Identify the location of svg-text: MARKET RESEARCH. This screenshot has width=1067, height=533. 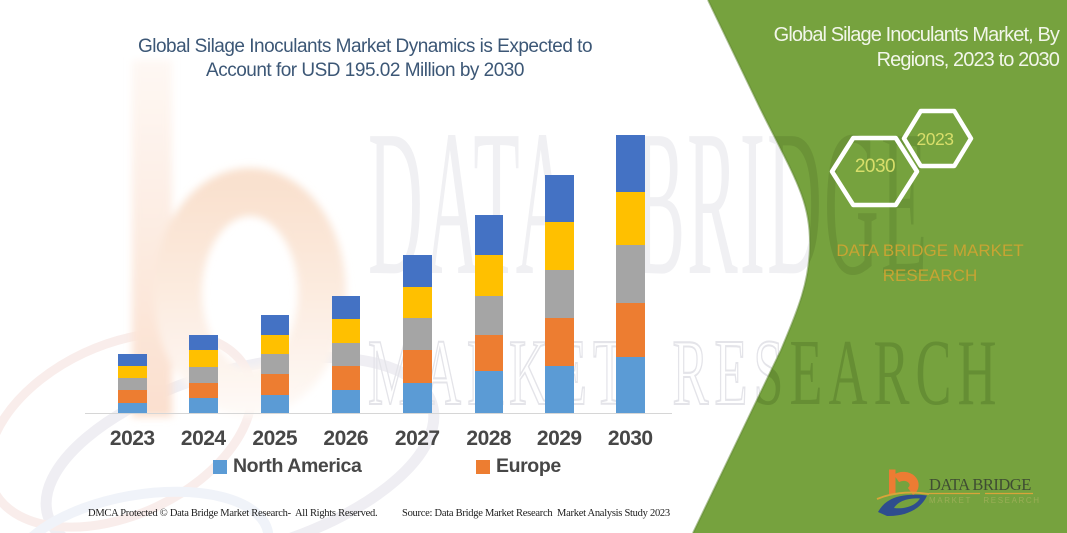
(985, 500).